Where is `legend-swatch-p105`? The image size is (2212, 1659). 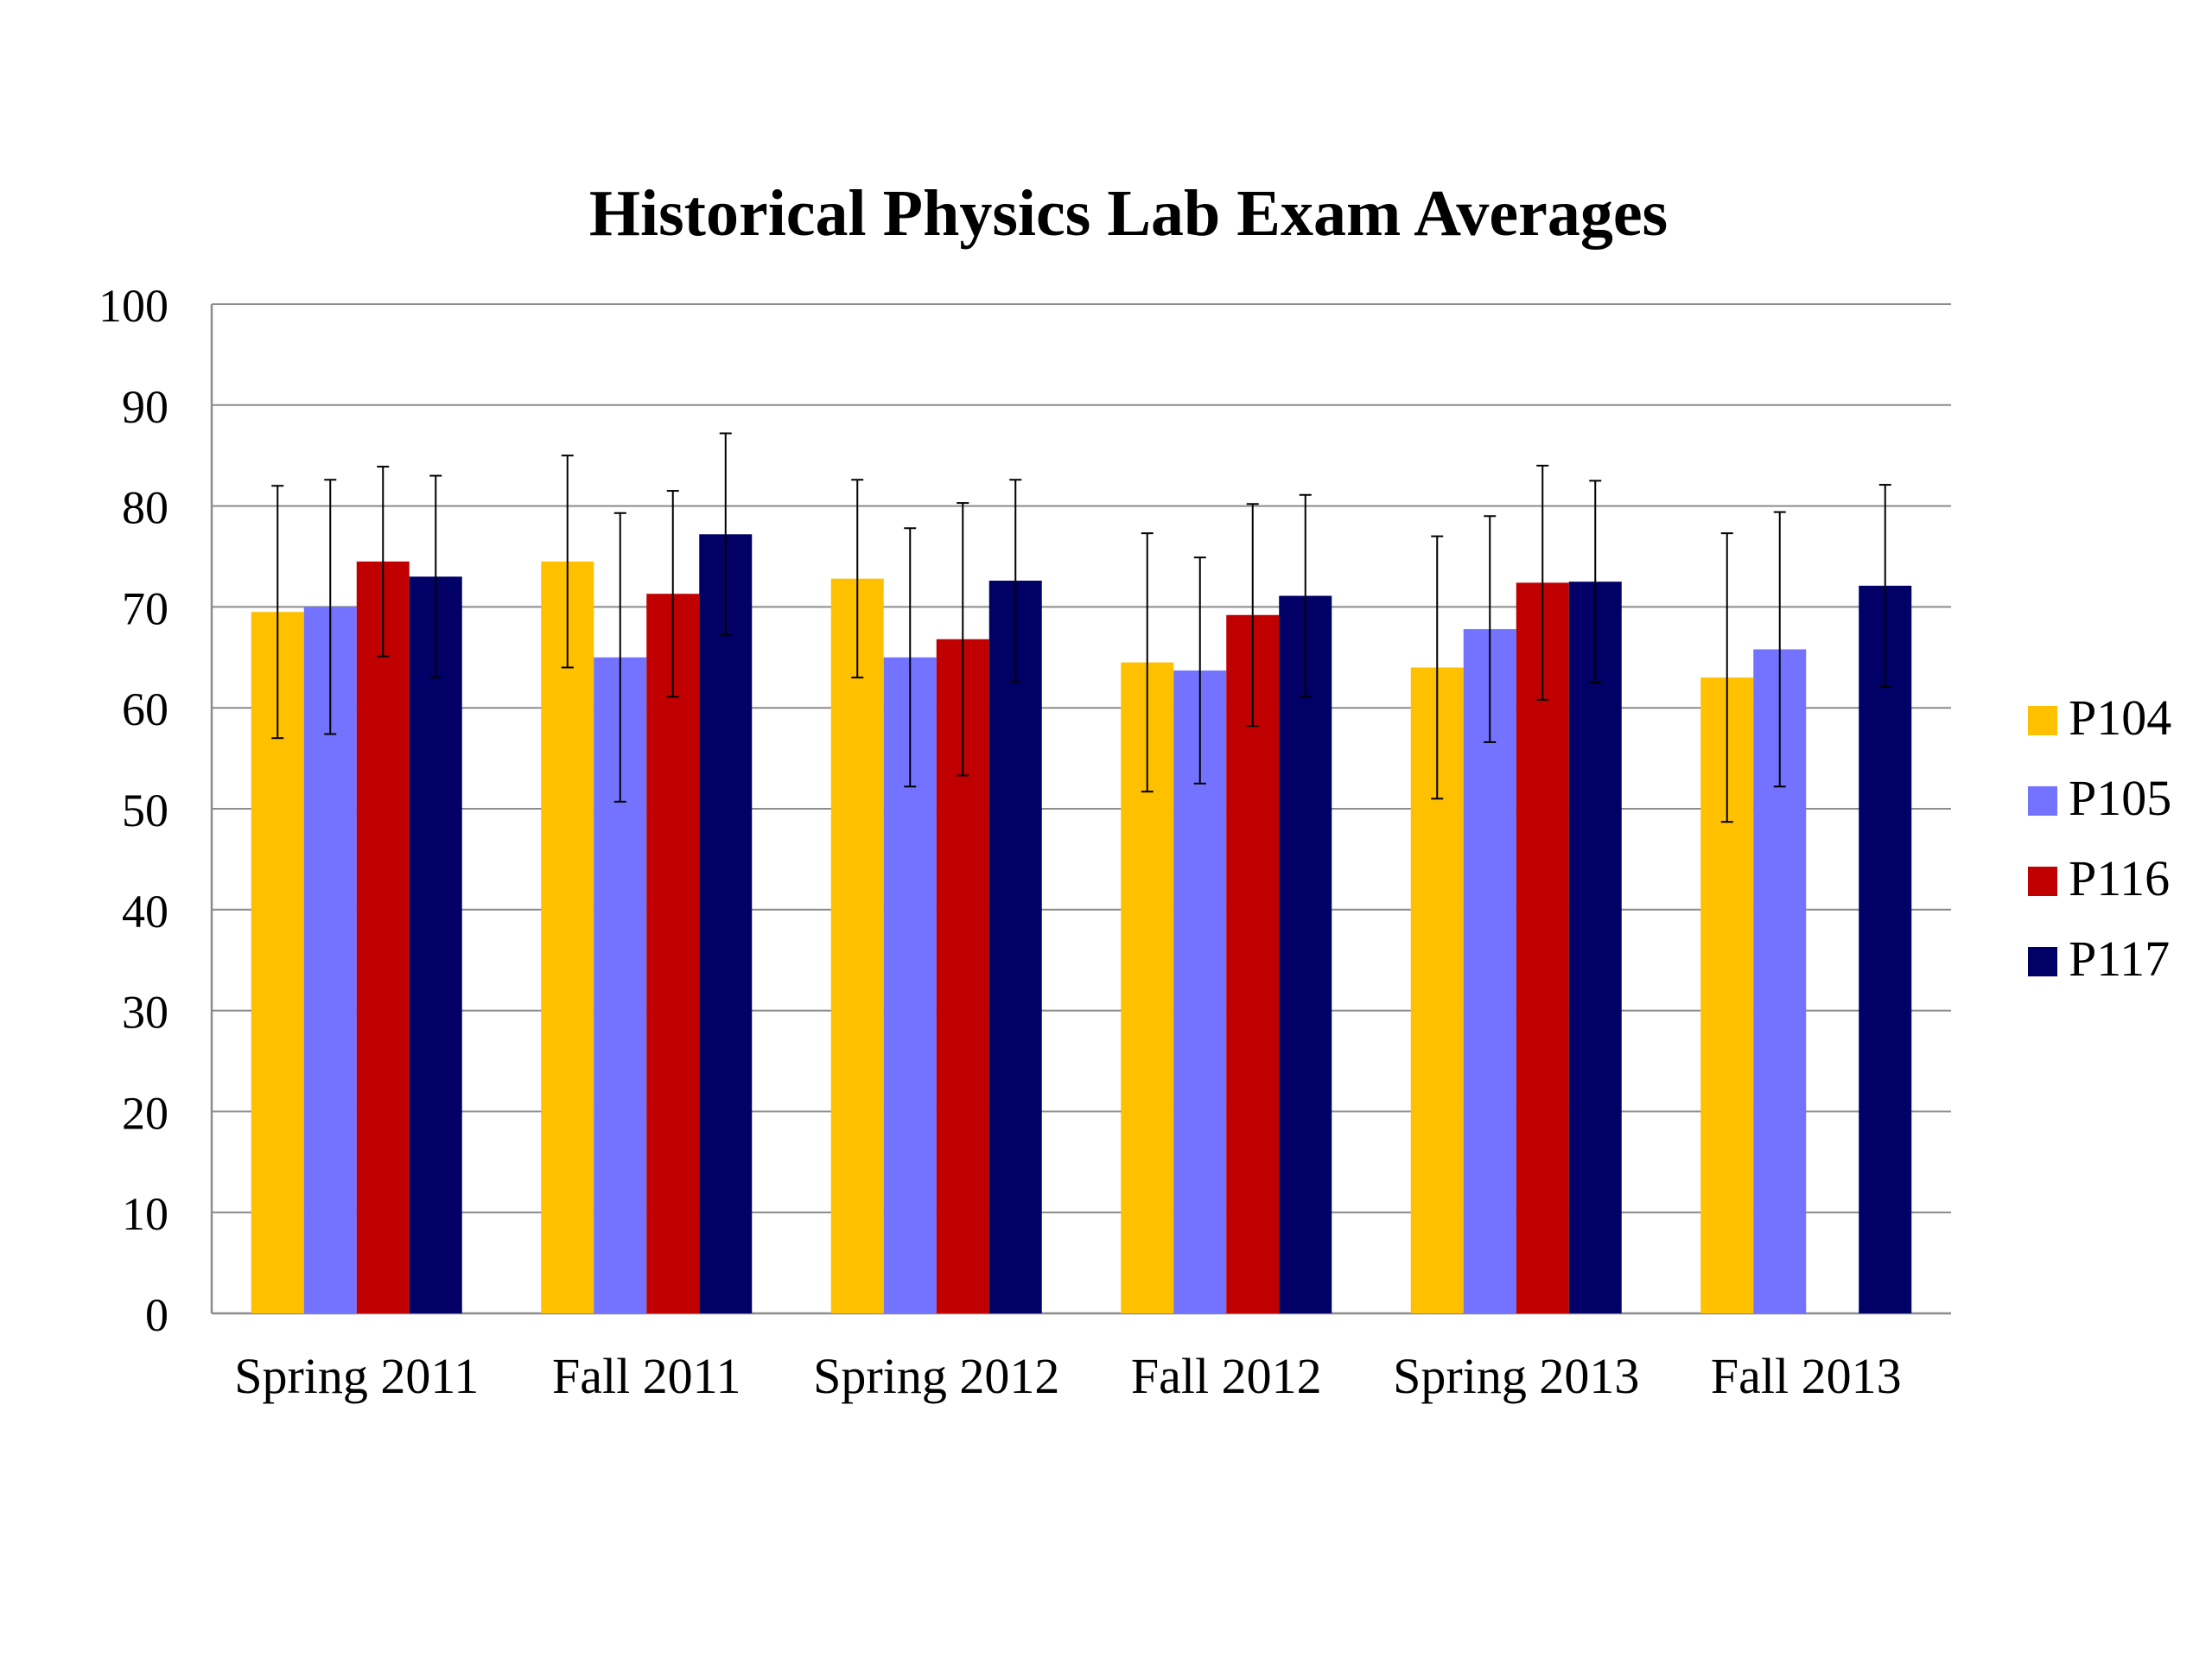 legend-swatch-p105 is located at coordinates (2043, 801).